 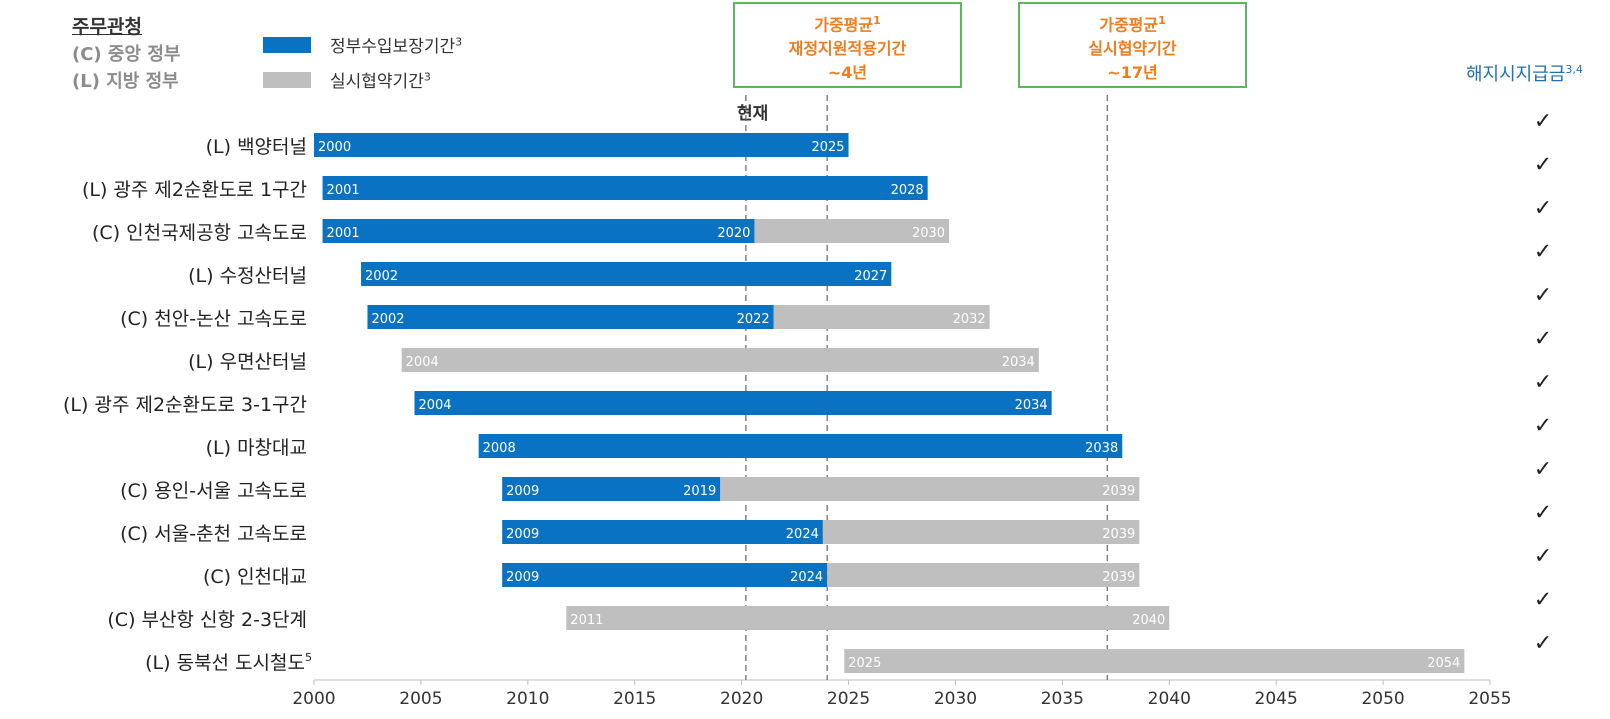 What do you see at coordinates (247, 362) in the screenshot?
I see `row-label: (L) 우면산터널` at bounding box center [247, 362].